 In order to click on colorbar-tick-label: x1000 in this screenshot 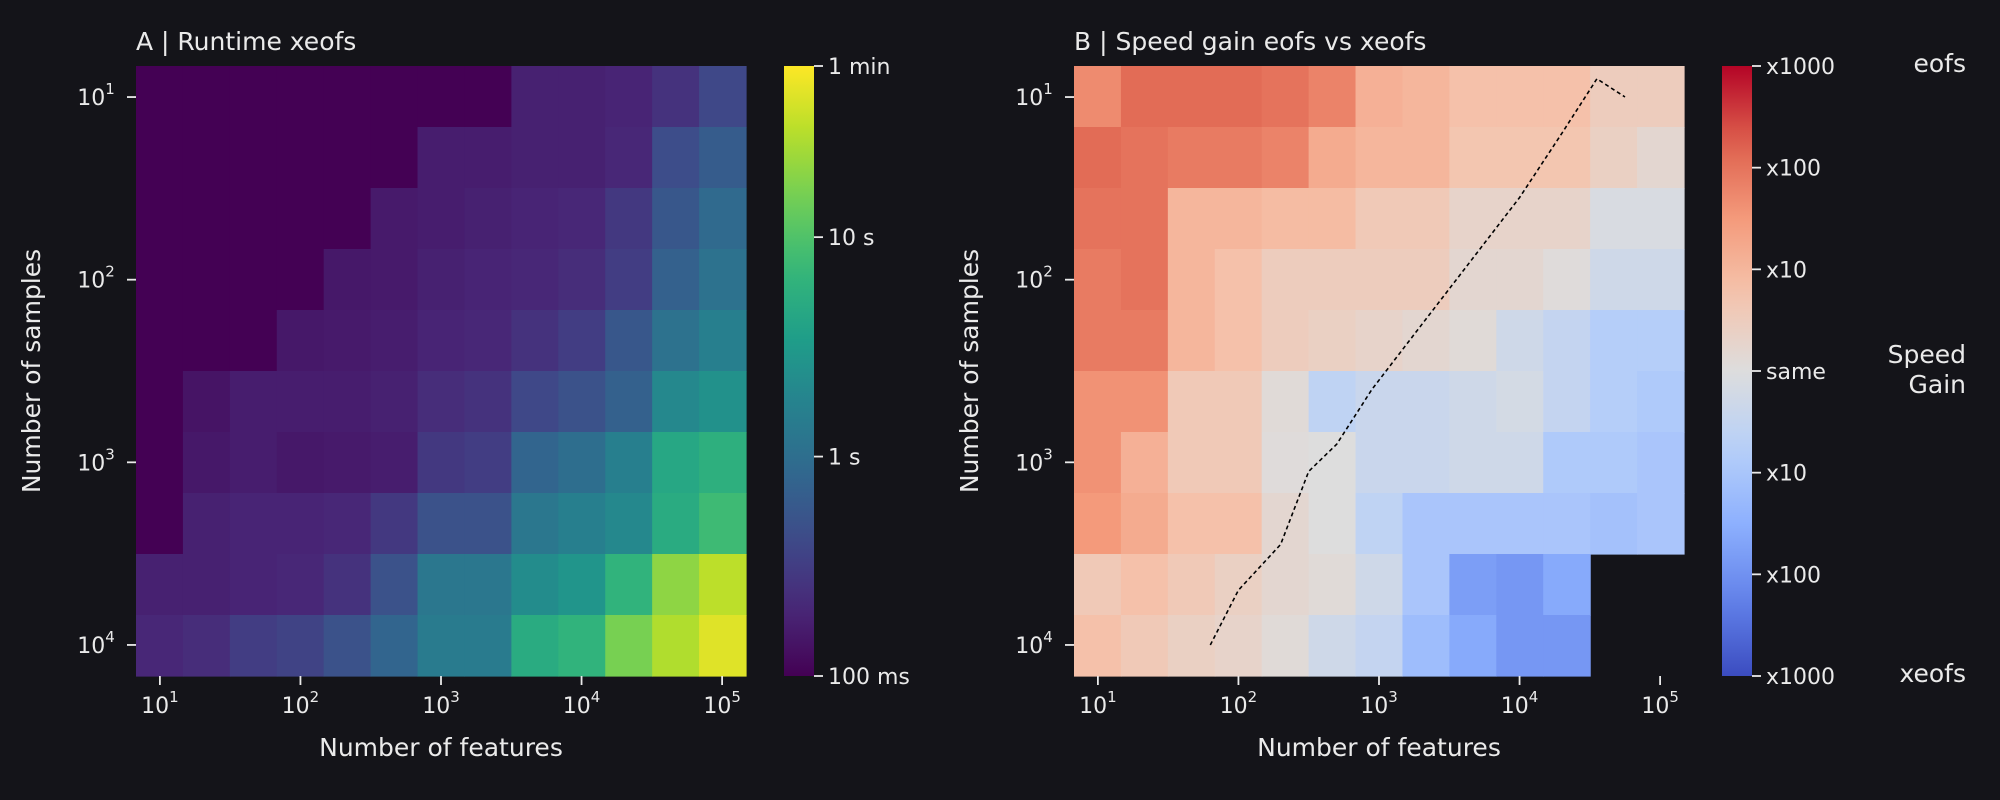, I will do `click(1800, 67)`.